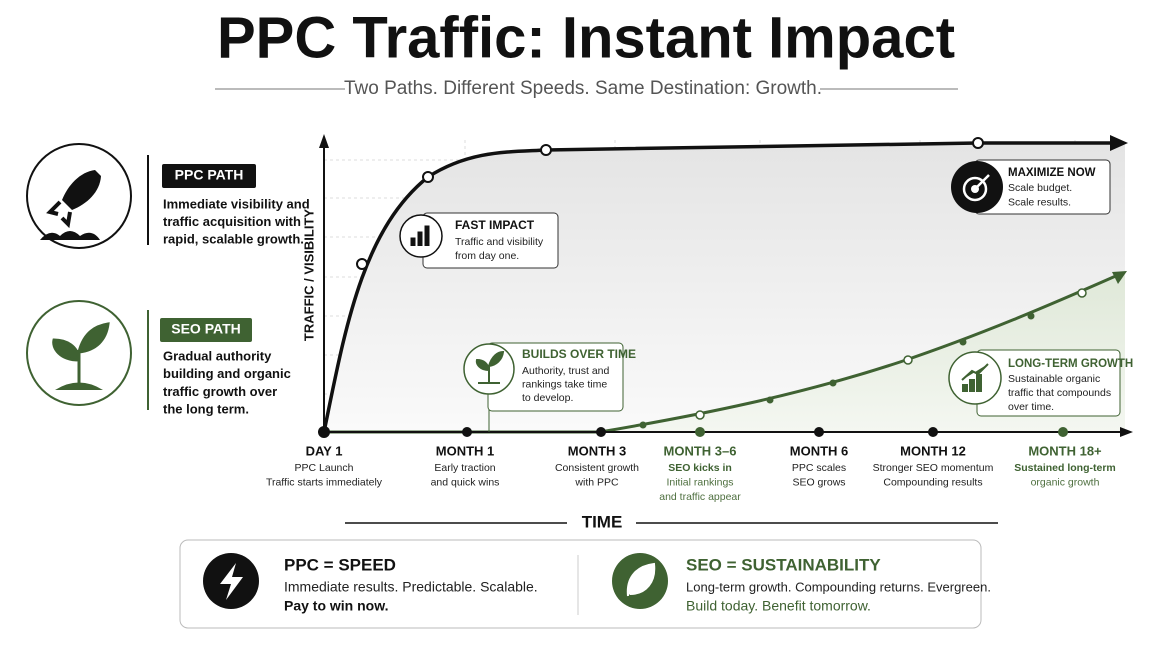 This screenshot has height=645, width=1152. Describe the element at coordinates (81, 190) in the screenshot. I see `rocket` at that location.